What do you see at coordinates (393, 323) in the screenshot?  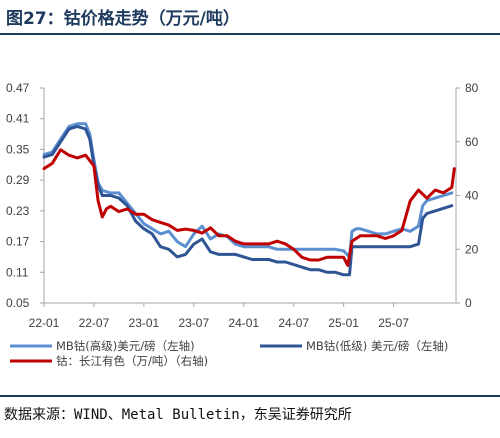 I see `x-tick-label: 25-07` at bounding box center [393, 323].